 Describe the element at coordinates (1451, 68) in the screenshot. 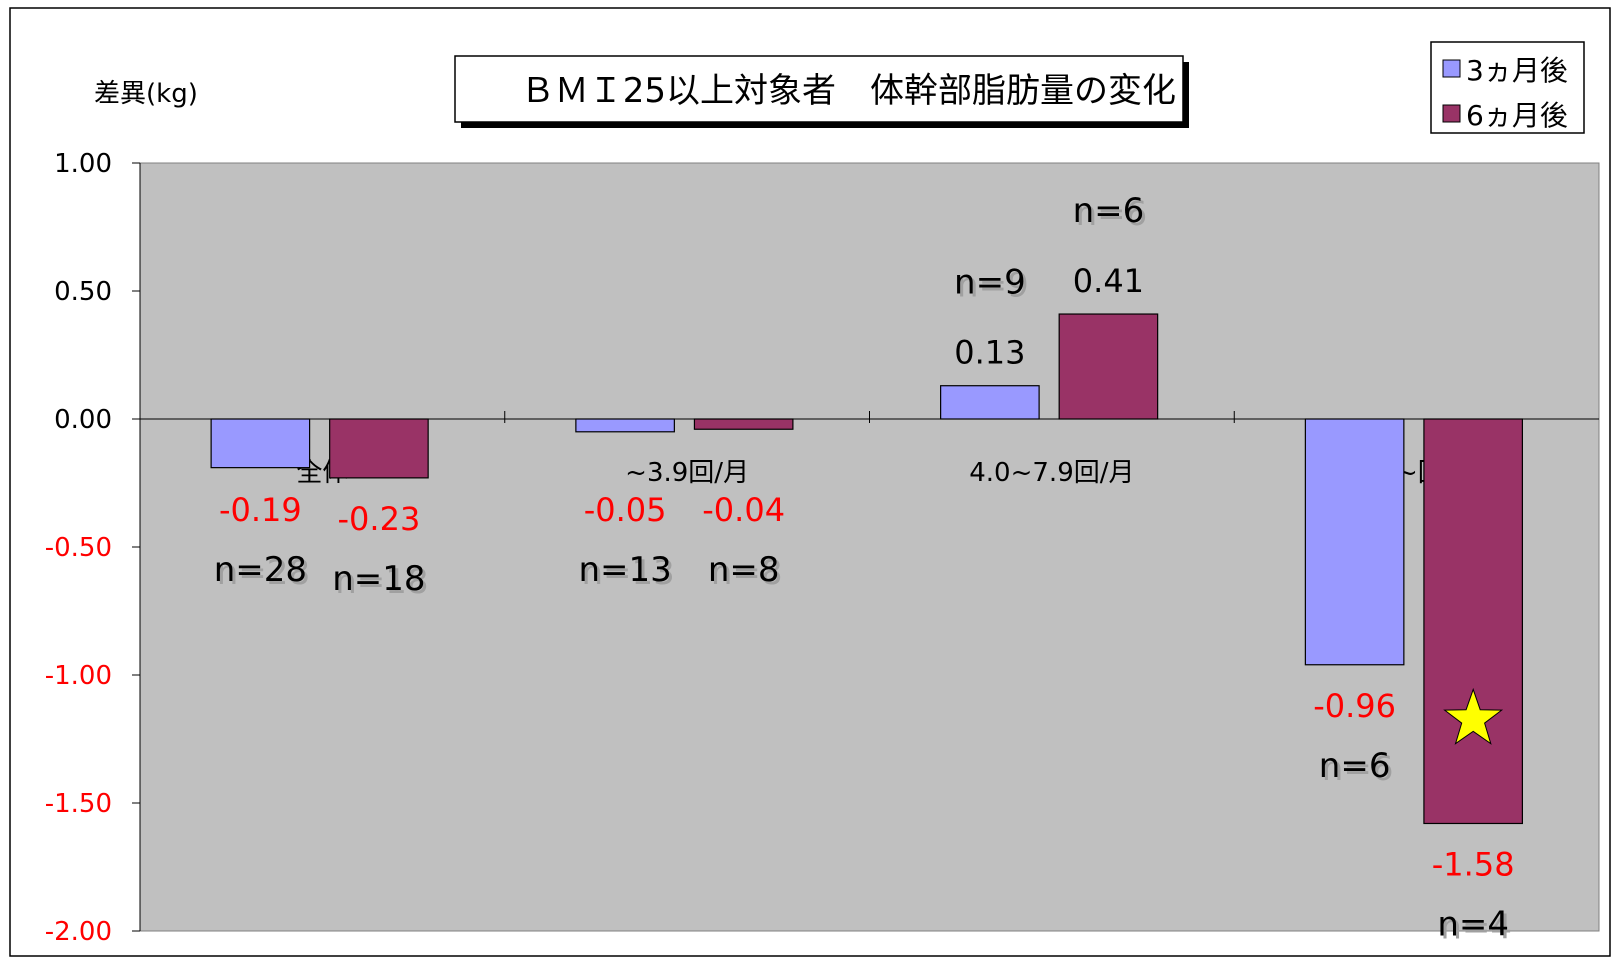

I see `legend-swatch-3-month` at that location.